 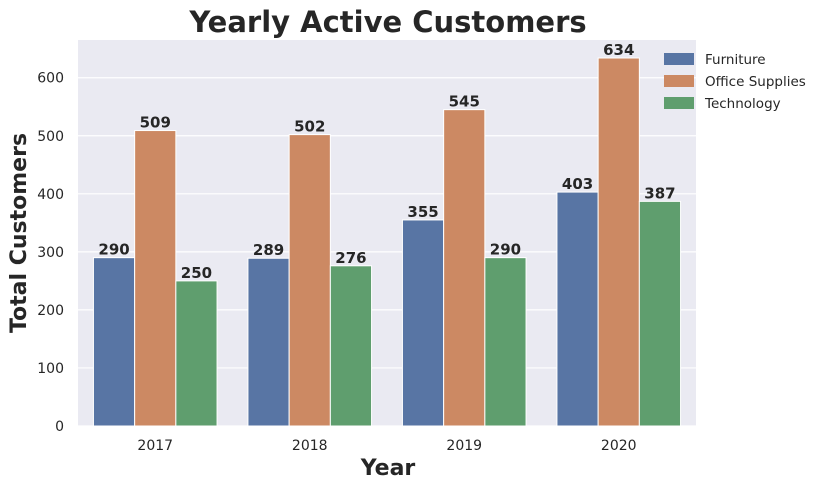 I want to click on x-axis-label: Year, so click(x=388, y=468).